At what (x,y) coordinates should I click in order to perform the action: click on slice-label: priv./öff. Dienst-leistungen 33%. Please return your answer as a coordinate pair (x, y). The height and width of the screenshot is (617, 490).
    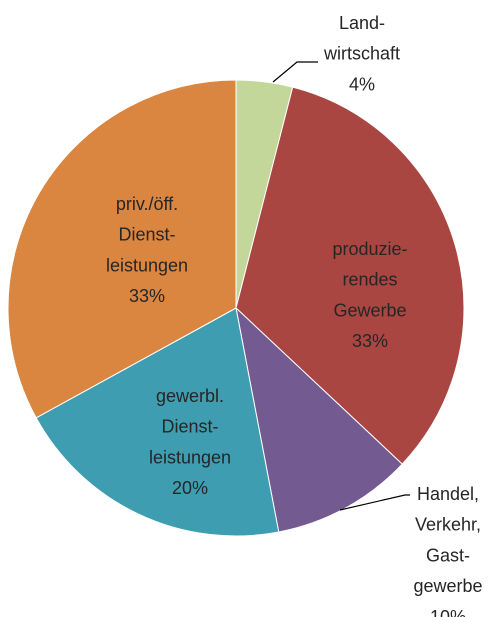
    Looking at the image, I should click on (147, 250).